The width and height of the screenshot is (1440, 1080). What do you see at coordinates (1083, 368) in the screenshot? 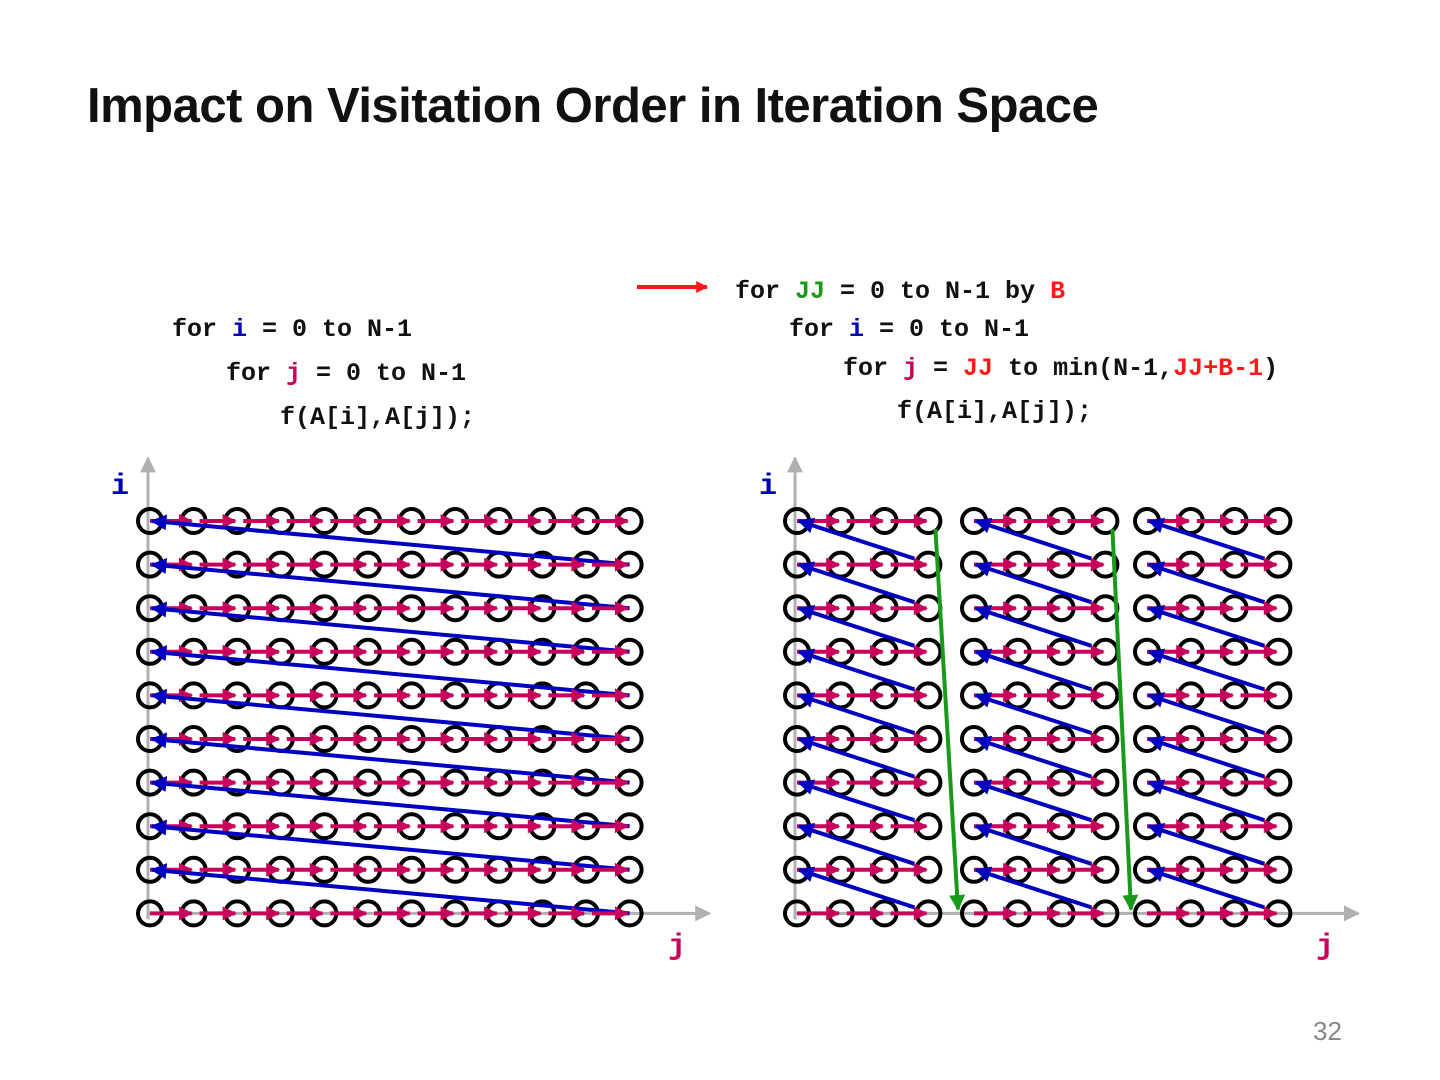
I see `code-token: to min(N-1,` at bounding box center [1083, 368].